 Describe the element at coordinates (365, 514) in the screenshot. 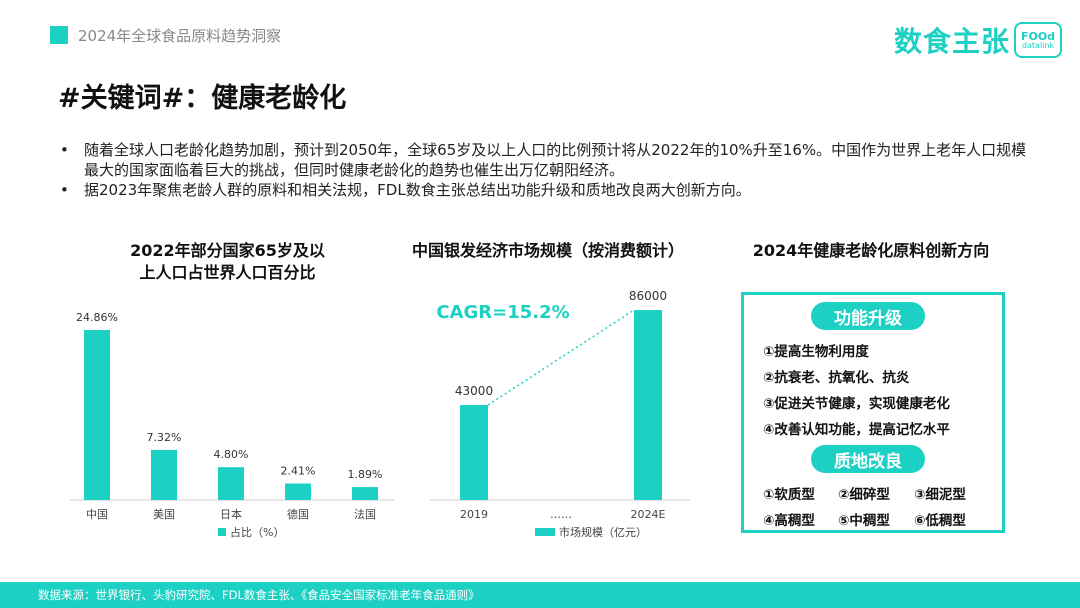

I see `chart1-category-label: 法国` at that location.